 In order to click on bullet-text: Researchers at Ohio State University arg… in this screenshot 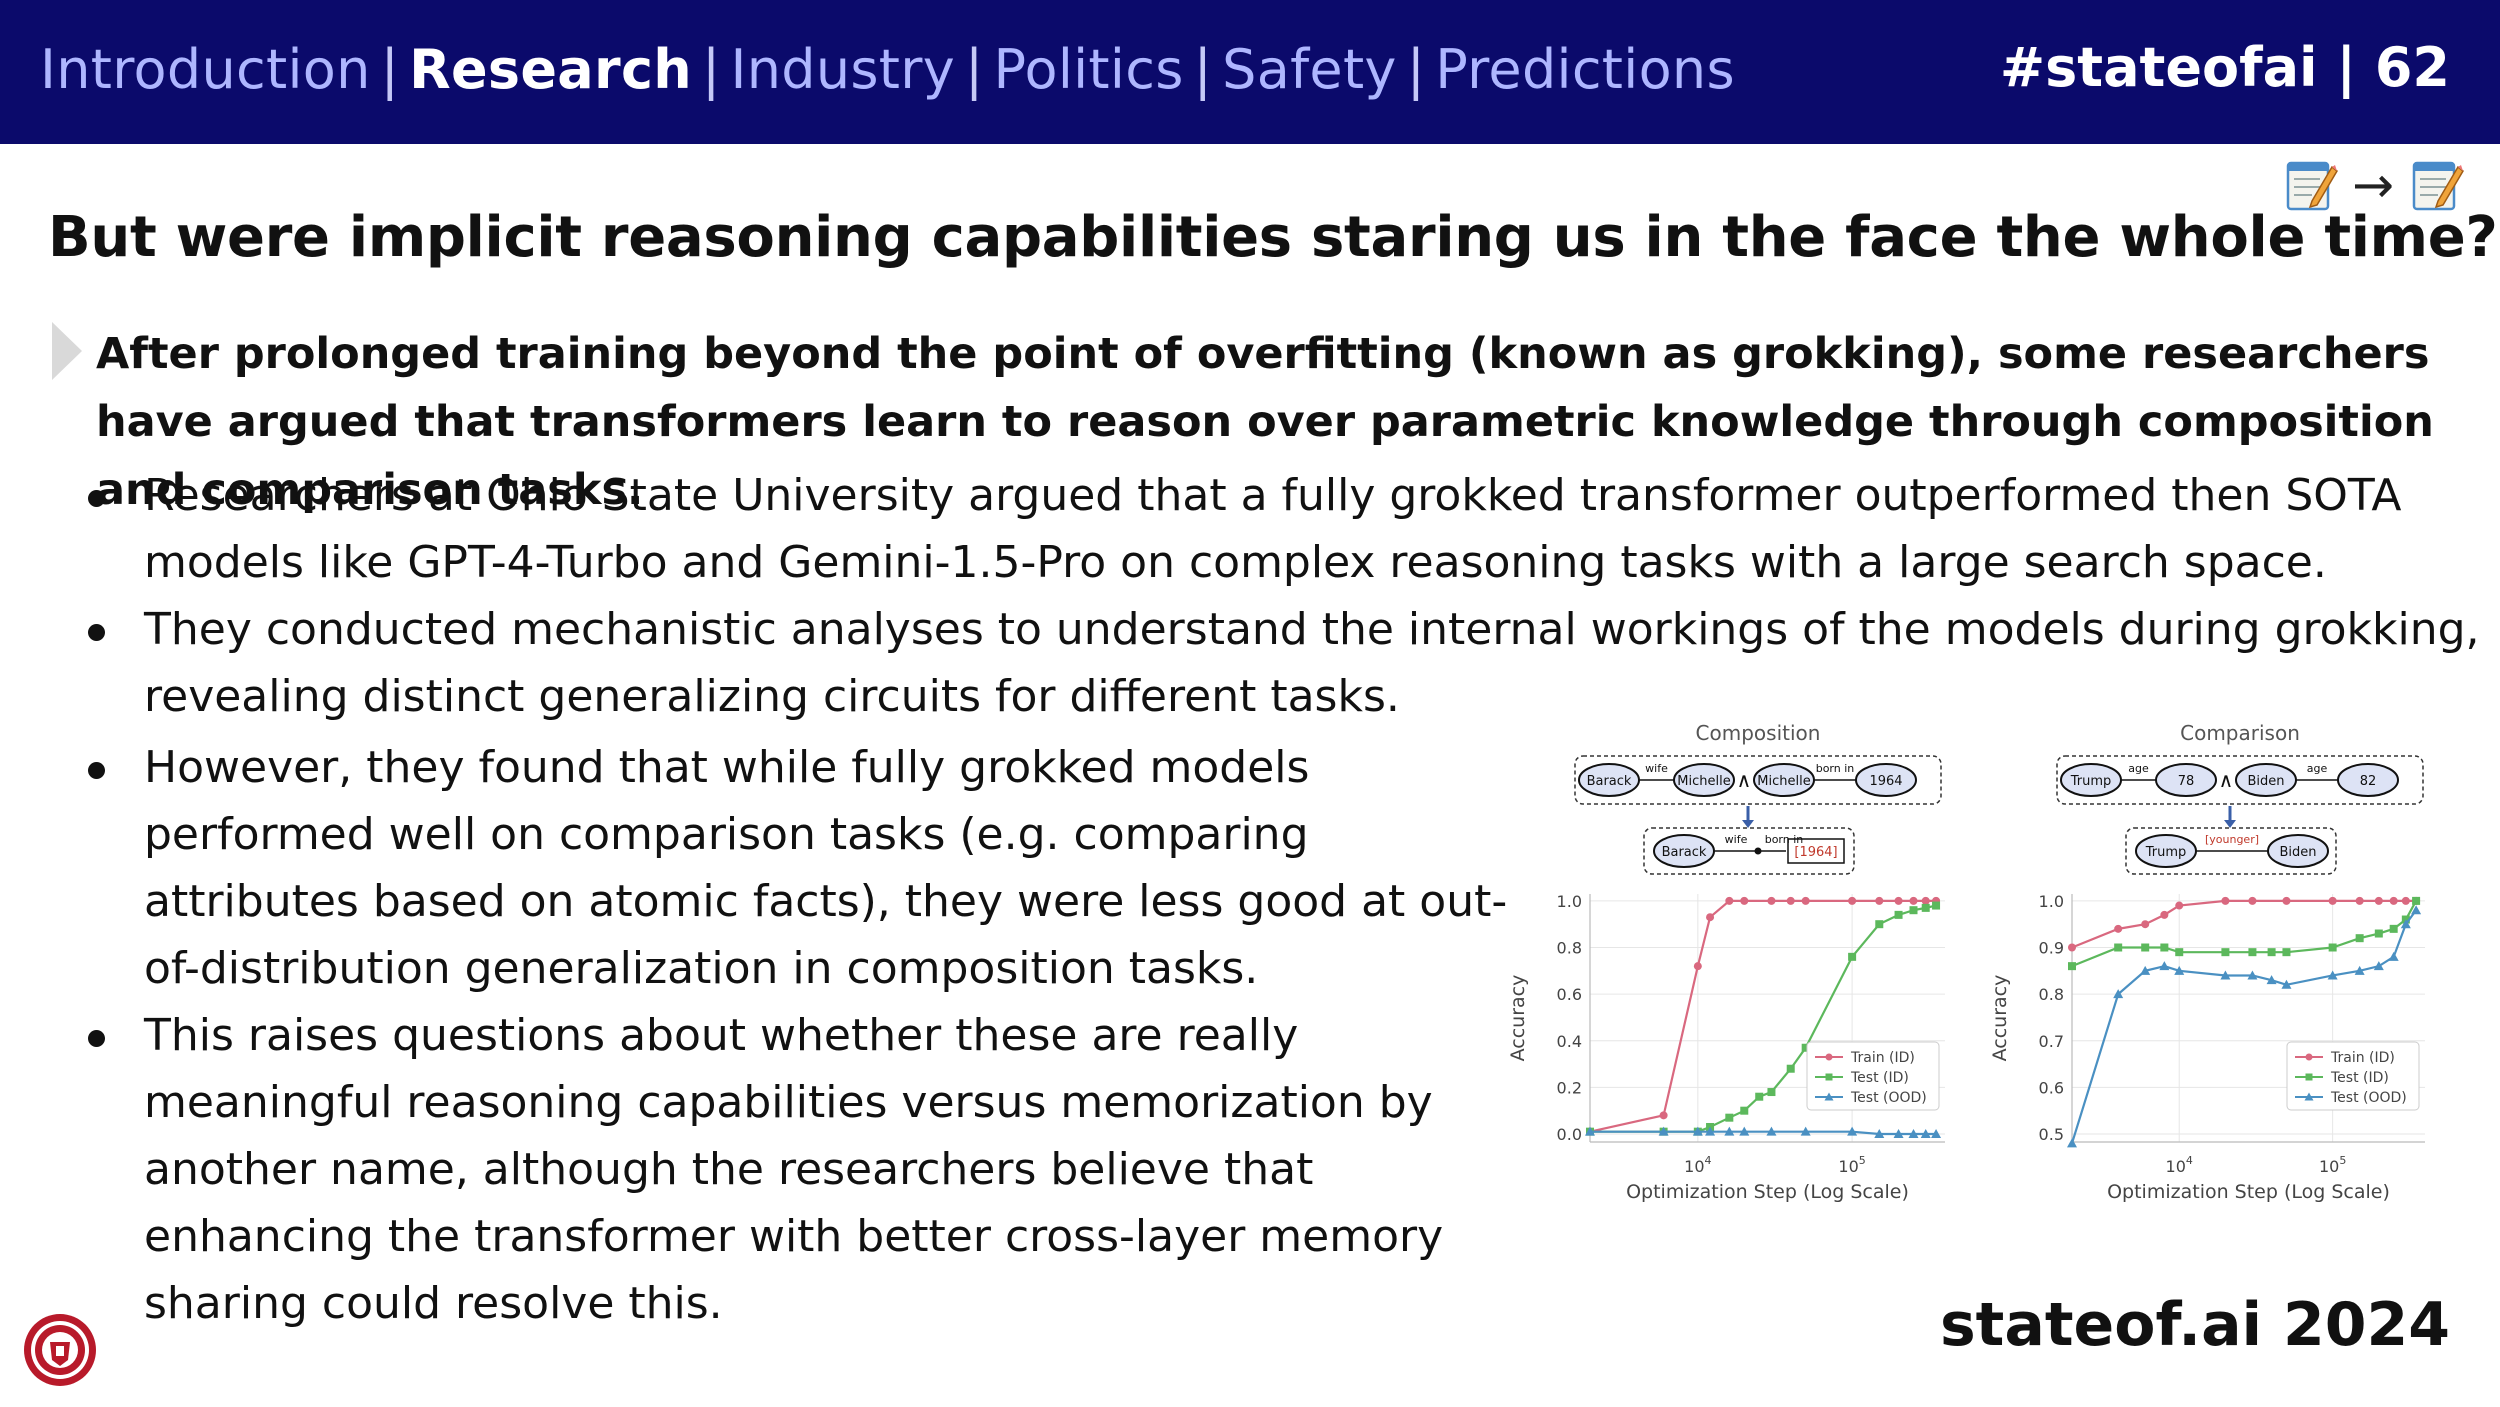, I will do `click(1273, 529)`.